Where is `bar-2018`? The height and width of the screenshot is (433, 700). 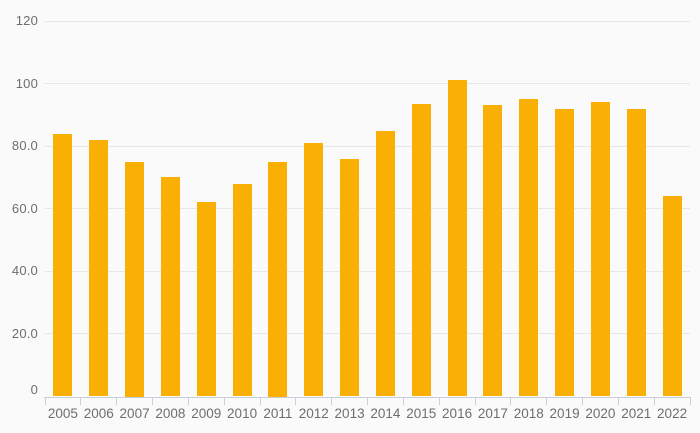 bar-2018 is located at coordinates (529, 248).